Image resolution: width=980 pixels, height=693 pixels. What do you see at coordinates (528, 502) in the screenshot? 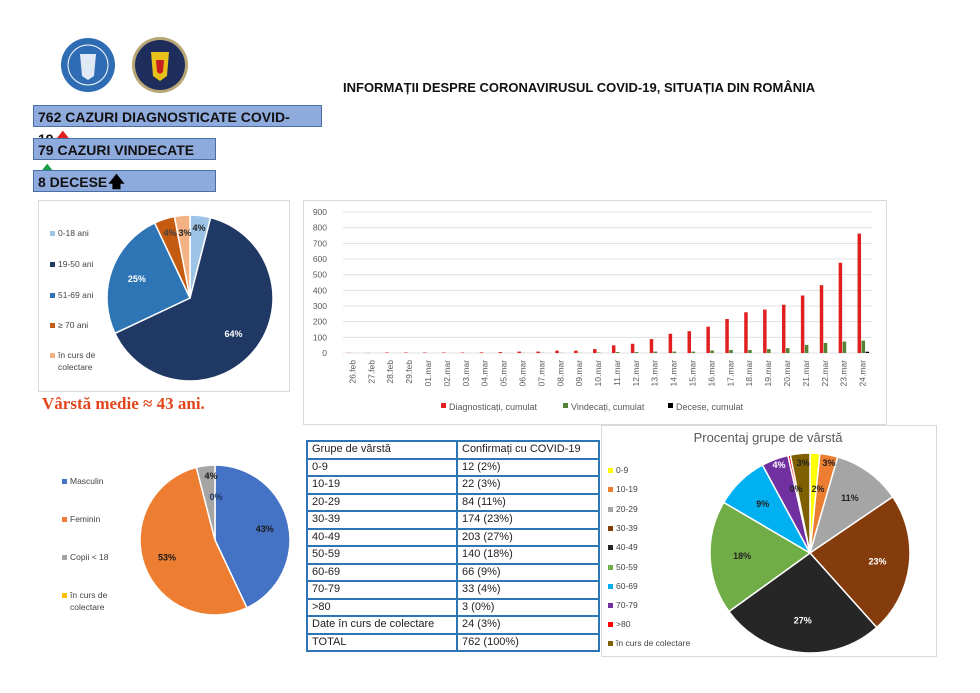
I see `table-cell: 84 (11%)` at bounding box center [528, 502].